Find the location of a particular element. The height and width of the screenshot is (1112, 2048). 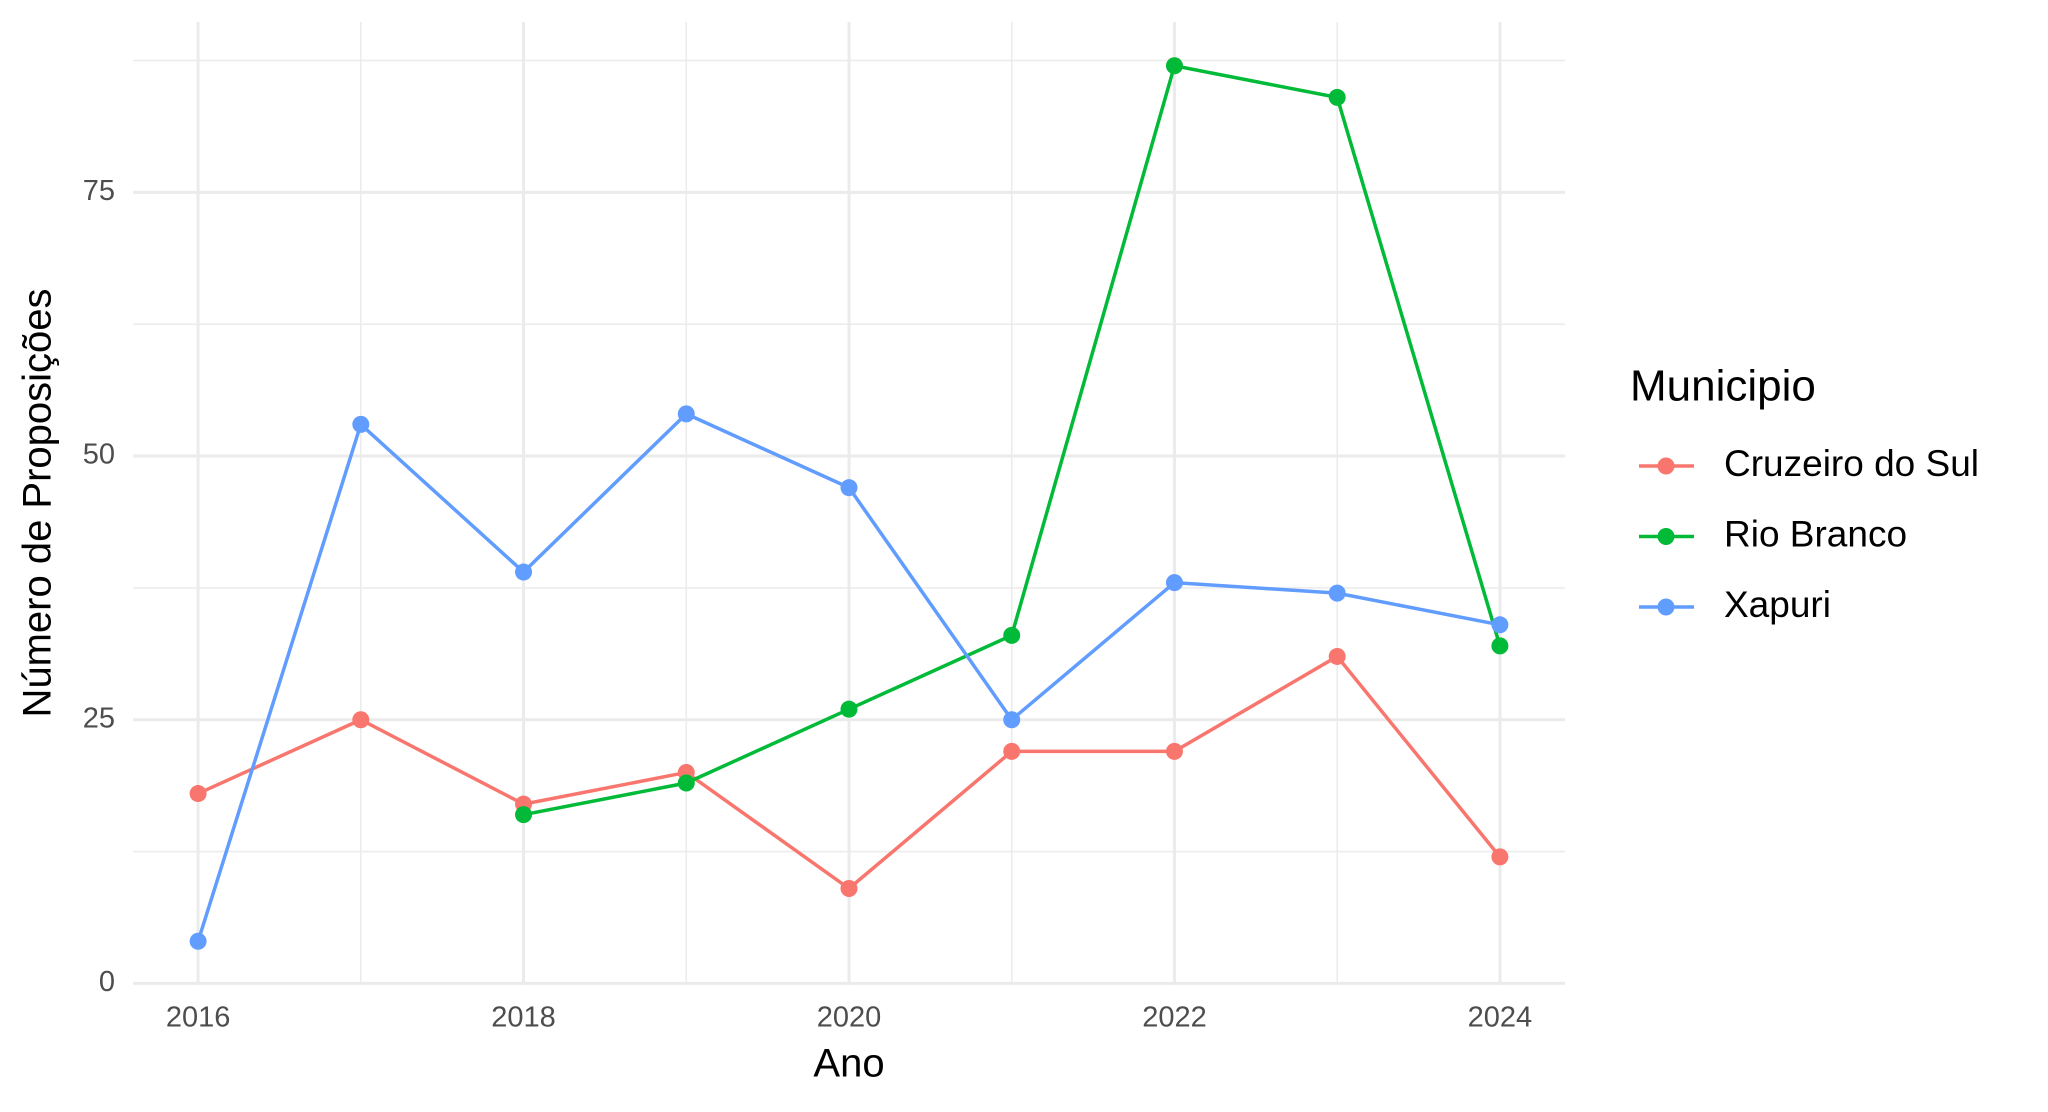

legend-label: Cruzeiro do Sul is located at coordinates (1851, 463).